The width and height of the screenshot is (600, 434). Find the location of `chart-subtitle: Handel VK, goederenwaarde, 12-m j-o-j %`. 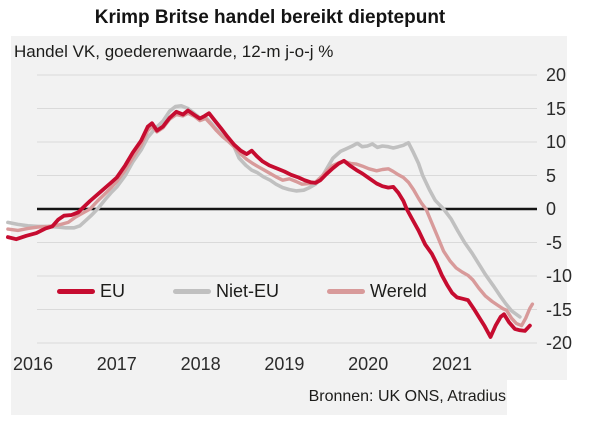

chart-subtitle: Handel VK, goederenwaarde, 12-m j-o-j % is located at coordinates (174, 51).